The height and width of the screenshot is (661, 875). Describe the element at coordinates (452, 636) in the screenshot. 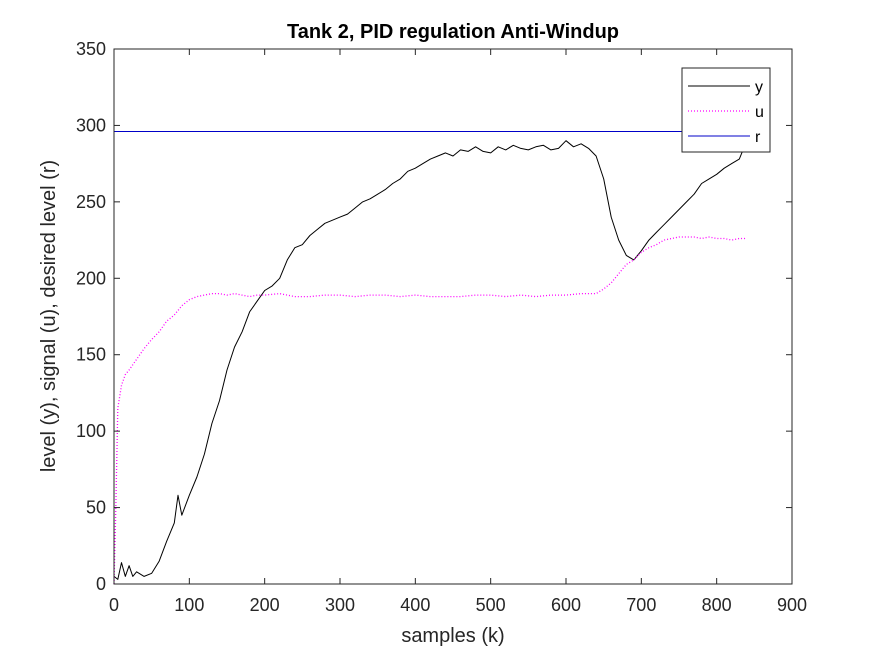

I see `x-axis-label: samples (k)` at that location.